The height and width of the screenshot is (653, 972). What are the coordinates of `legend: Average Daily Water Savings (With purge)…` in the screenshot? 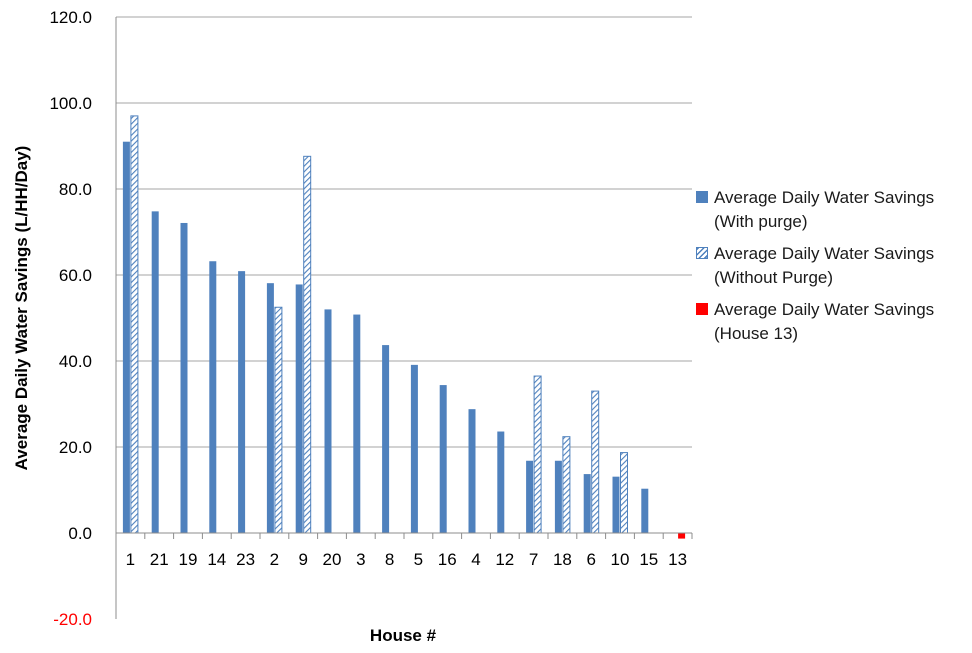 It's located at (834, 270).